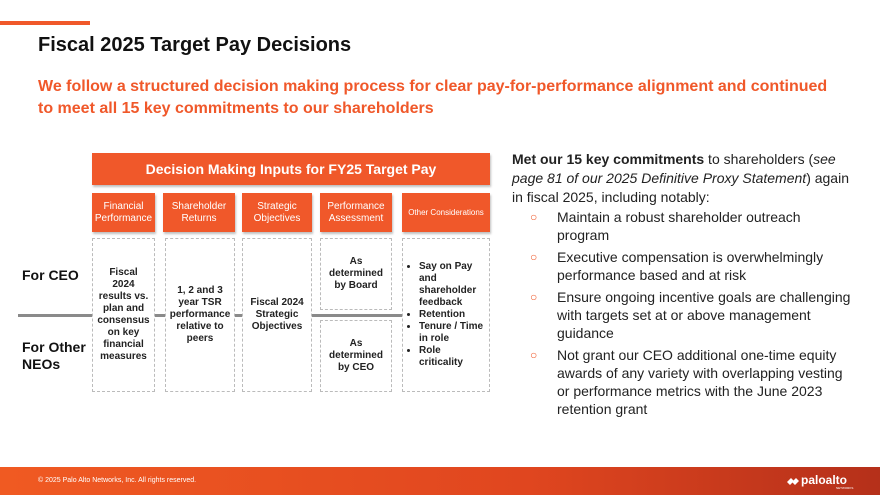 The image size is (880, 495). Describe the element at coordinates (356, 356) in the screenshot. I see `cell: As determined by CEO` at that location.